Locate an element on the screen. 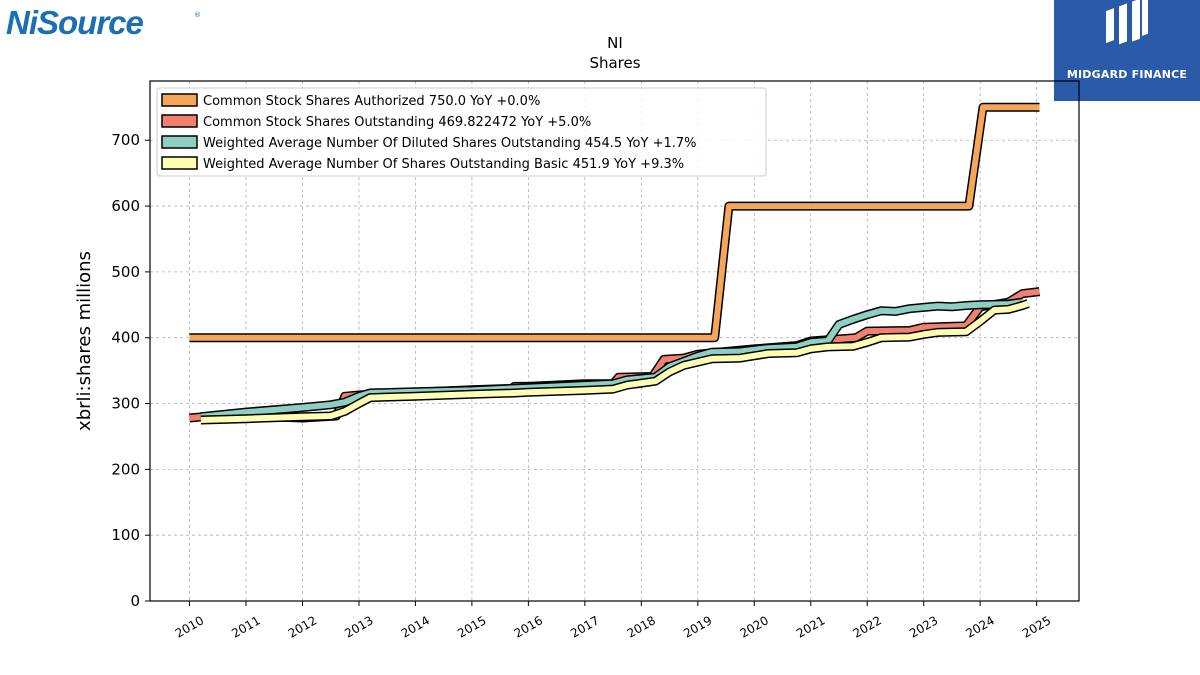 This screenshot has width=1200, height=675. legend-box is located at coordinates (461, 132).